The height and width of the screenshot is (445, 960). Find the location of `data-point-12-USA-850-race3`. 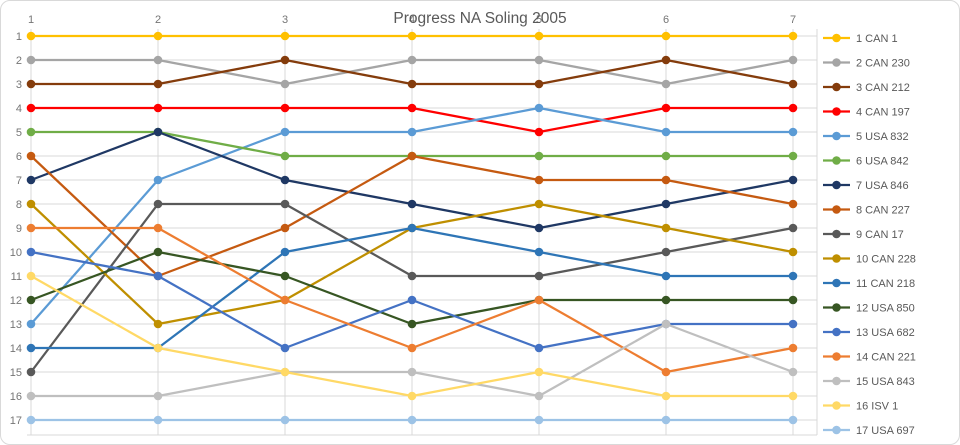

data-point-12-USA-850-race3 is located at coordinates (285, 276).